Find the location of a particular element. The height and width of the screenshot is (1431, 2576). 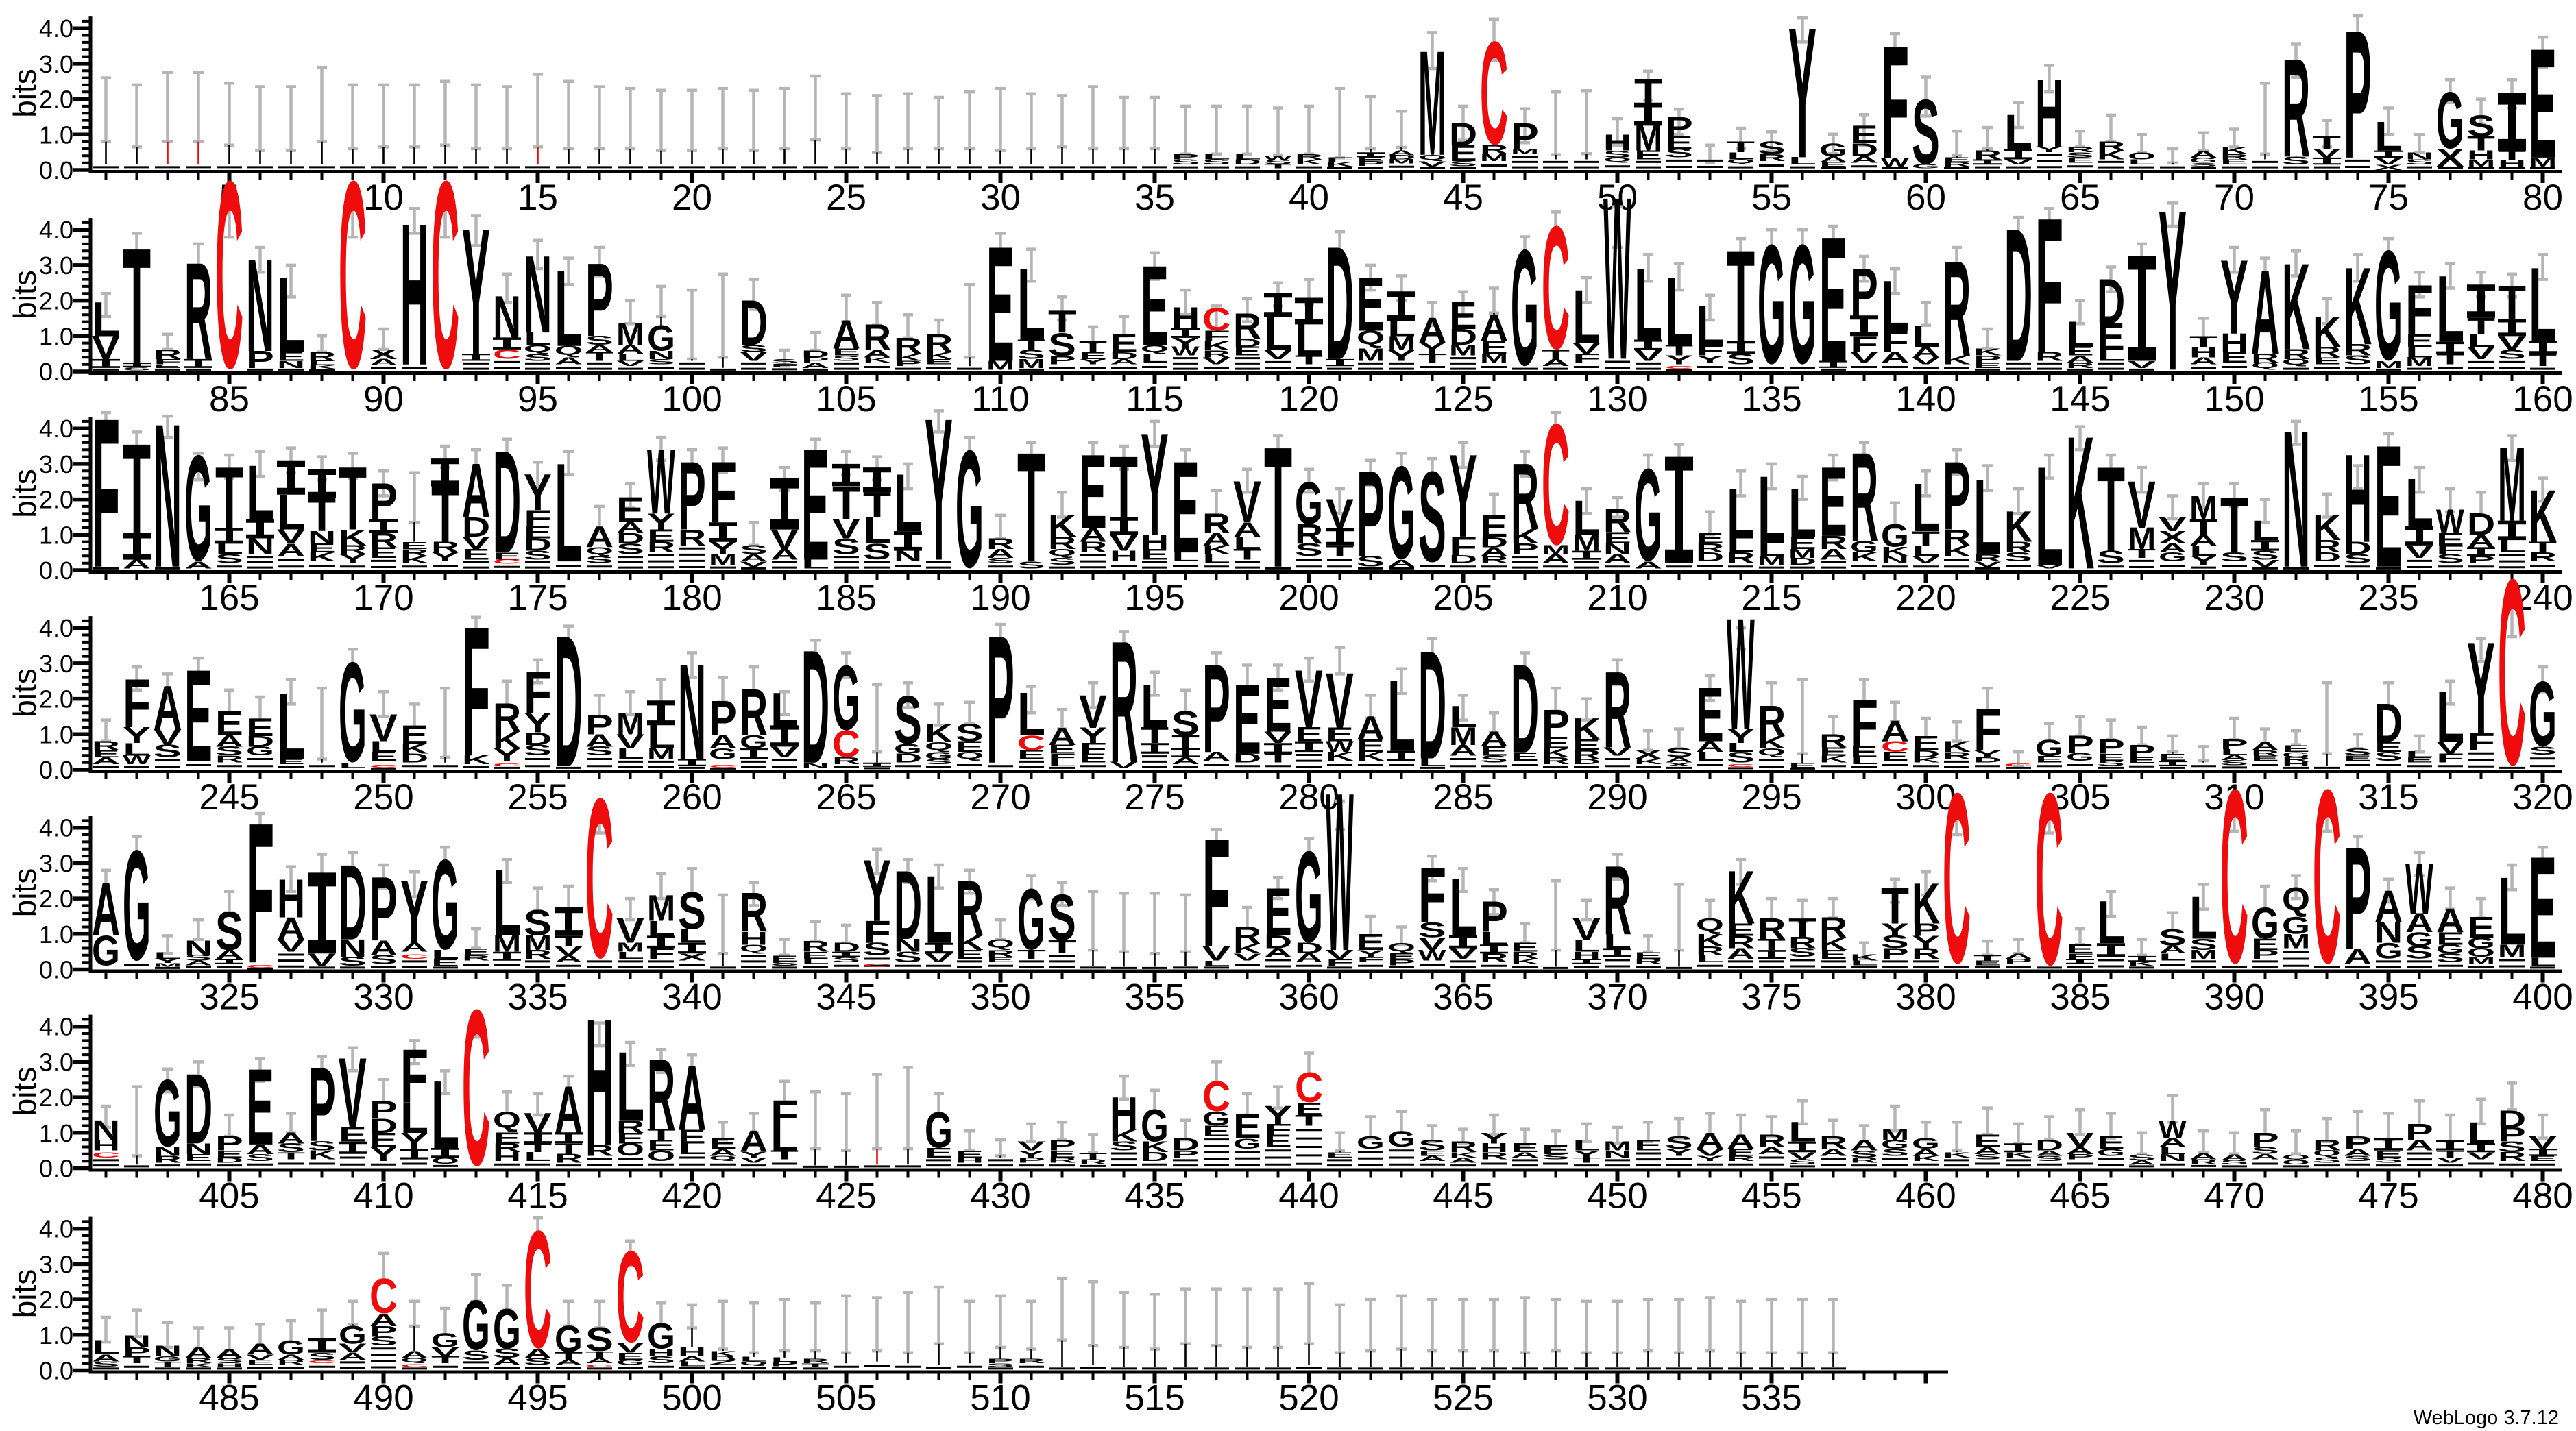

svg-text: 3.0 is located at coordinates (56, 266).